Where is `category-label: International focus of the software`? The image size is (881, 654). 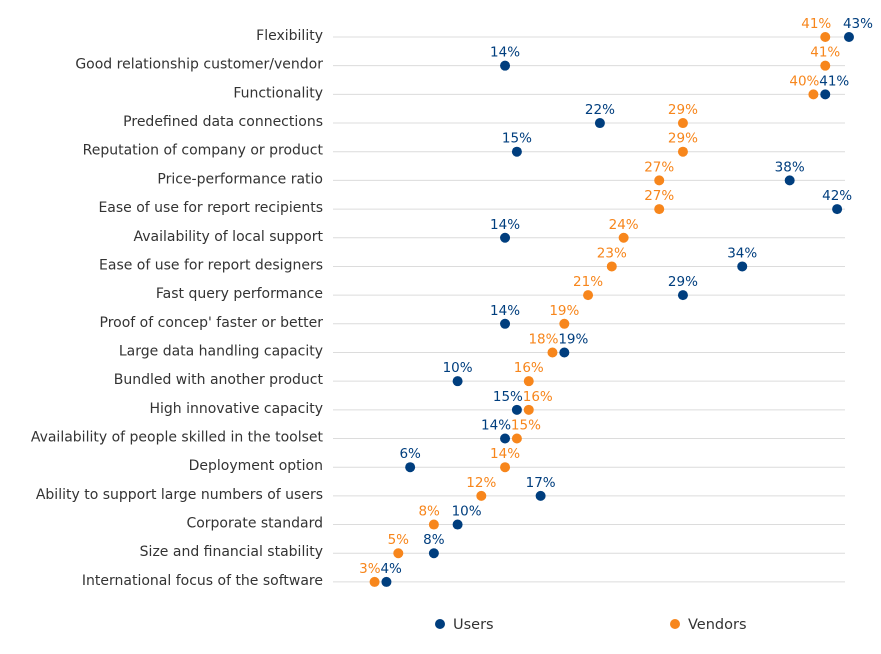 category-label: International focus of the software is located at coordinates (202, 581).